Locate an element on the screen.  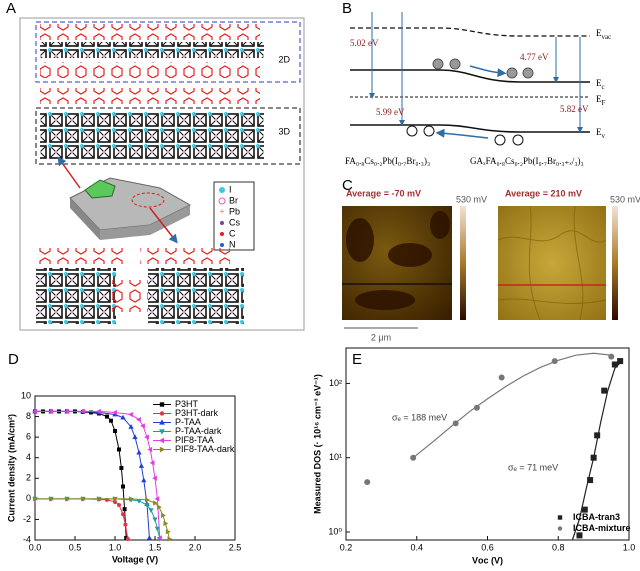
legend-label: I is located at coordinates (230, 189).